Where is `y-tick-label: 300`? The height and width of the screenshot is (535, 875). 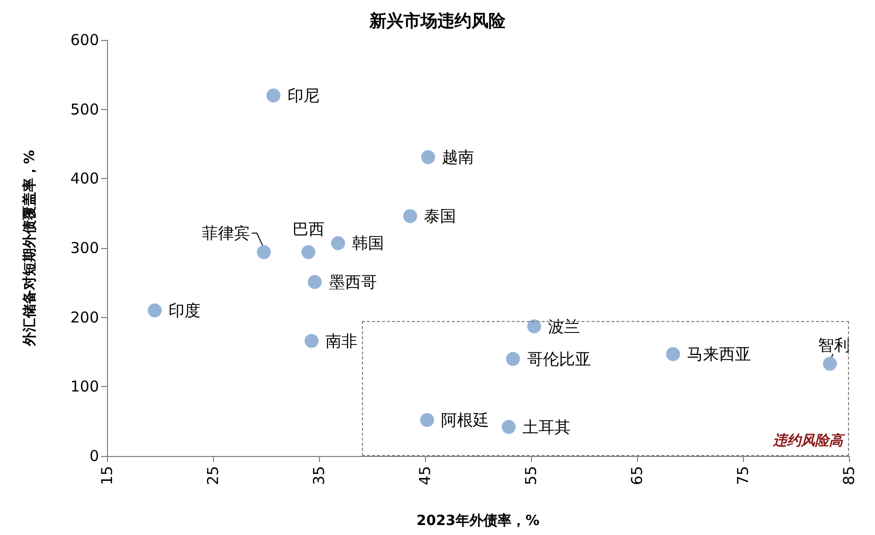
y-tick-label: 300 is located at coordinates (84, 248).